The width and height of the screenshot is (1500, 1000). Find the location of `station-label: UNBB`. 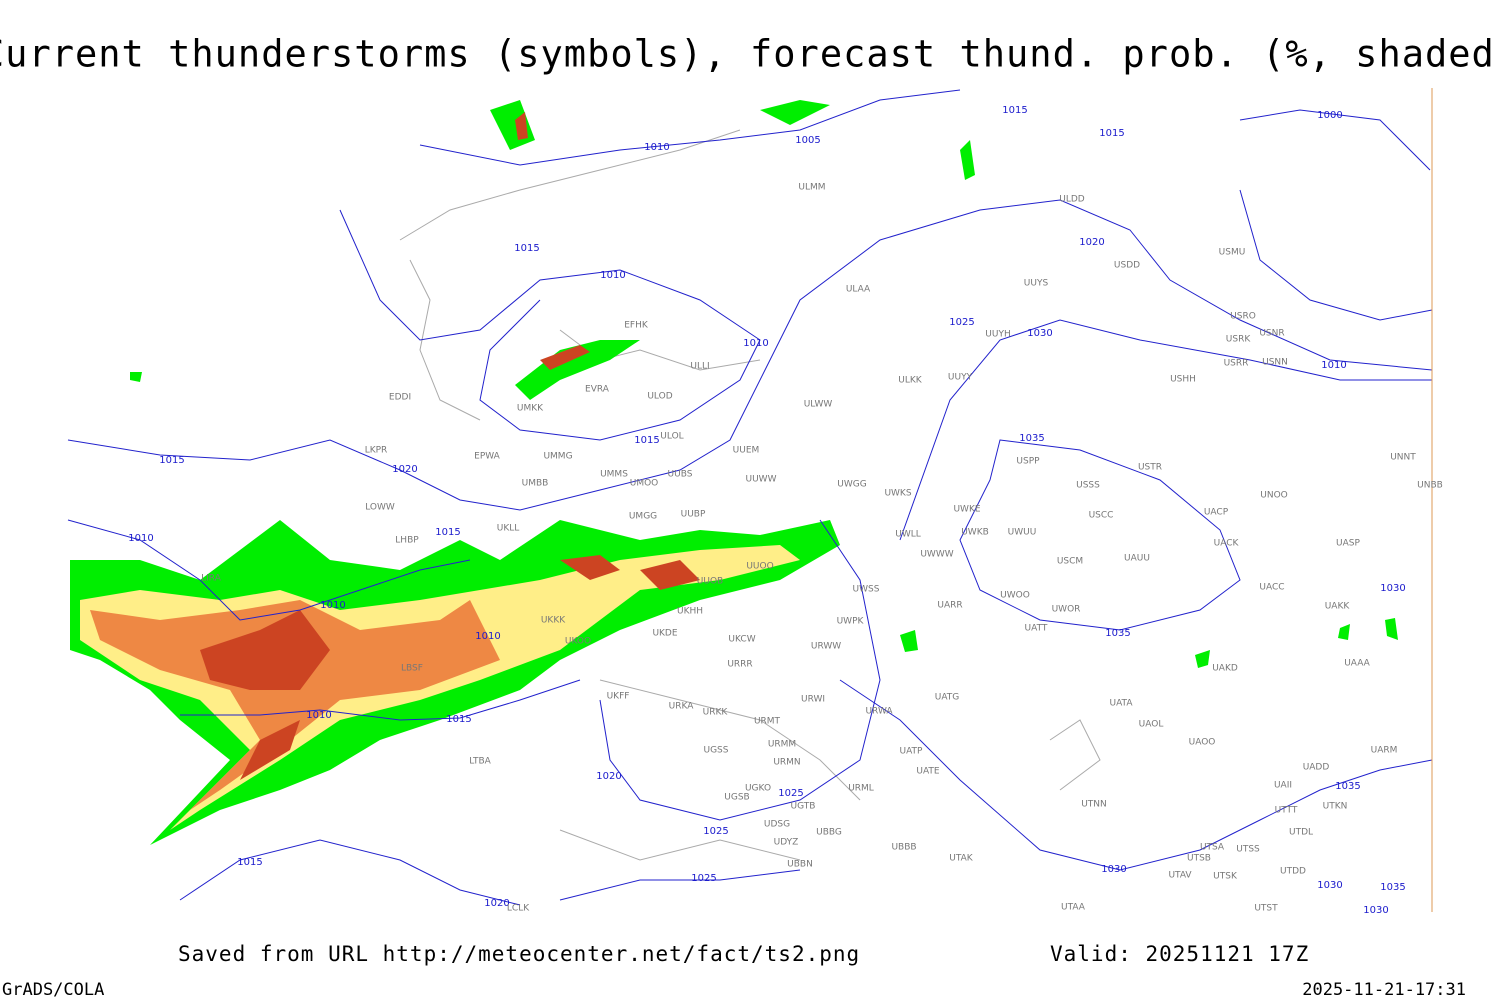

station-label: UNBB is located at coordinates (1430, 486).